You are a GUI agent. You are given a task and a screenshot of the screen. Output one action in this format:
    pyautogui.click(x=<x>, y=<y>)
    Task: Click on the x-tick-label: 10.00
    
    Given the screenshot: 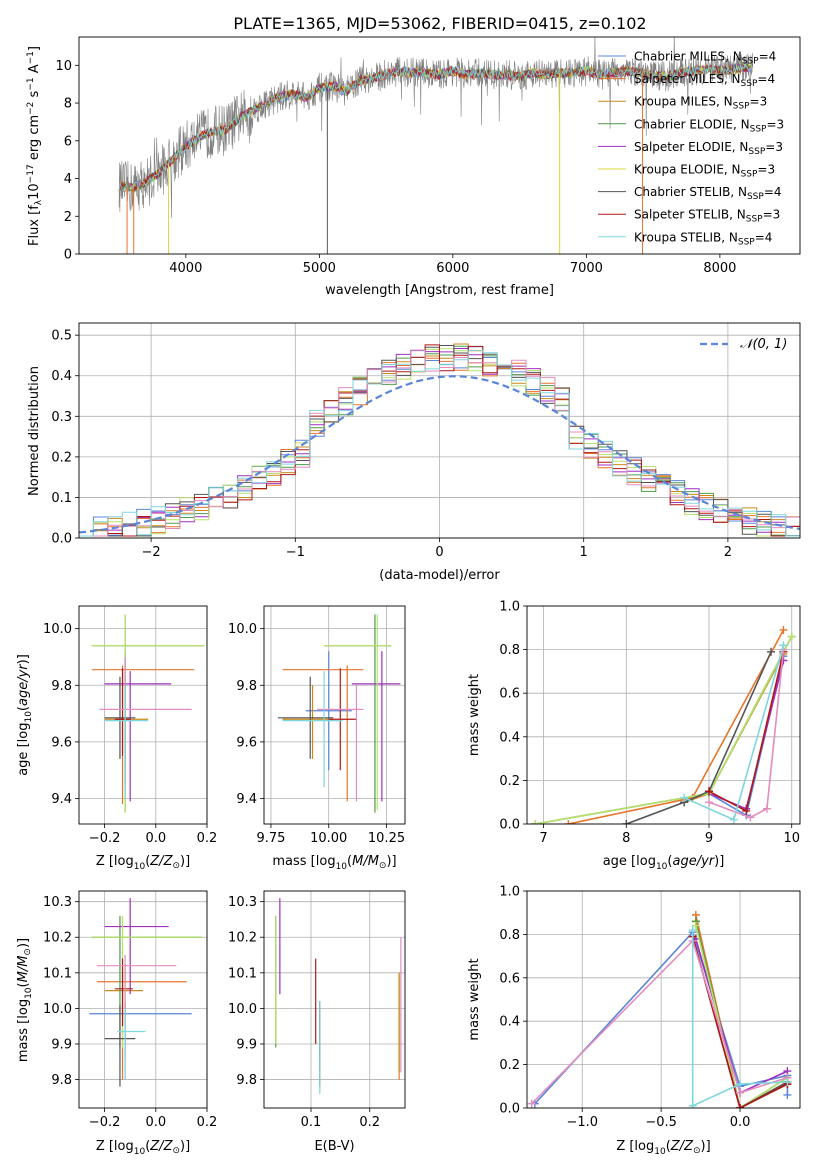 What is the action you would take?
    pyautogui.click(x=328, y=838)
    